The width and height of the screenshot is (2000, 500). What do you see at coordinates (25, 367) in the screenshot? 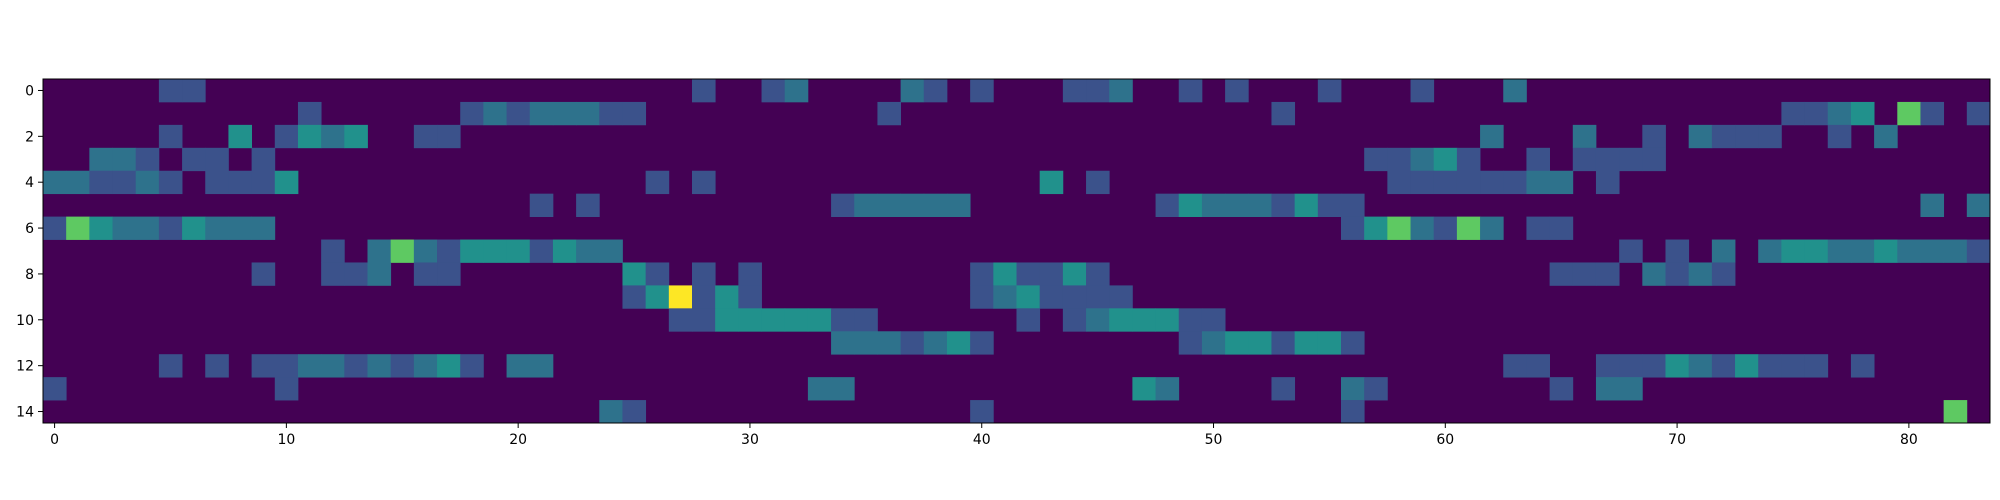
I see `y-tick-label: 12` at bounding box center [25, 367].